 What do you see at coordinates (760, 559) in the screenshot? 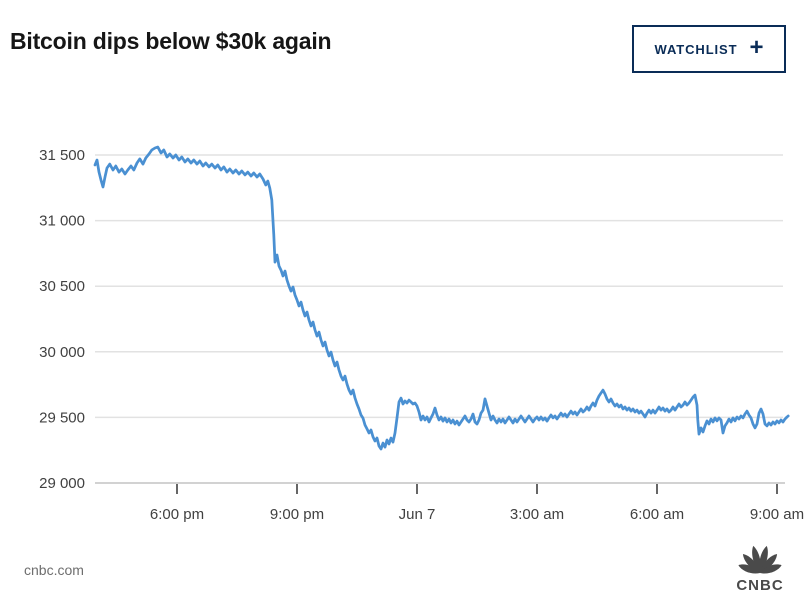
I see `peacock-icon` at bounding box center [760, 559].